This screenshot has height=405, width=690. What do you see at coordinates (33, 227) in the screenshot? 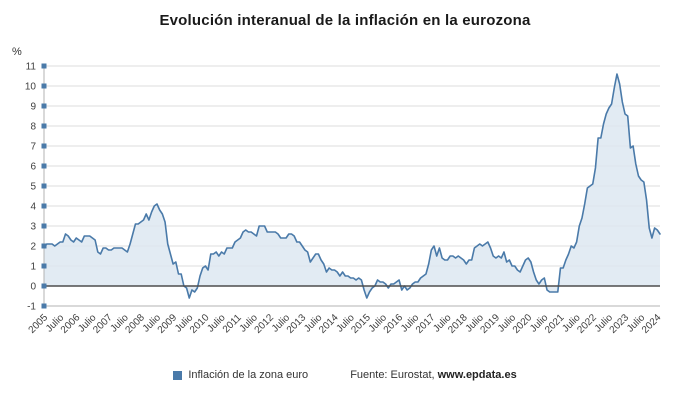
I see `y-tick-label: 3` at bounding box center [33, 227].